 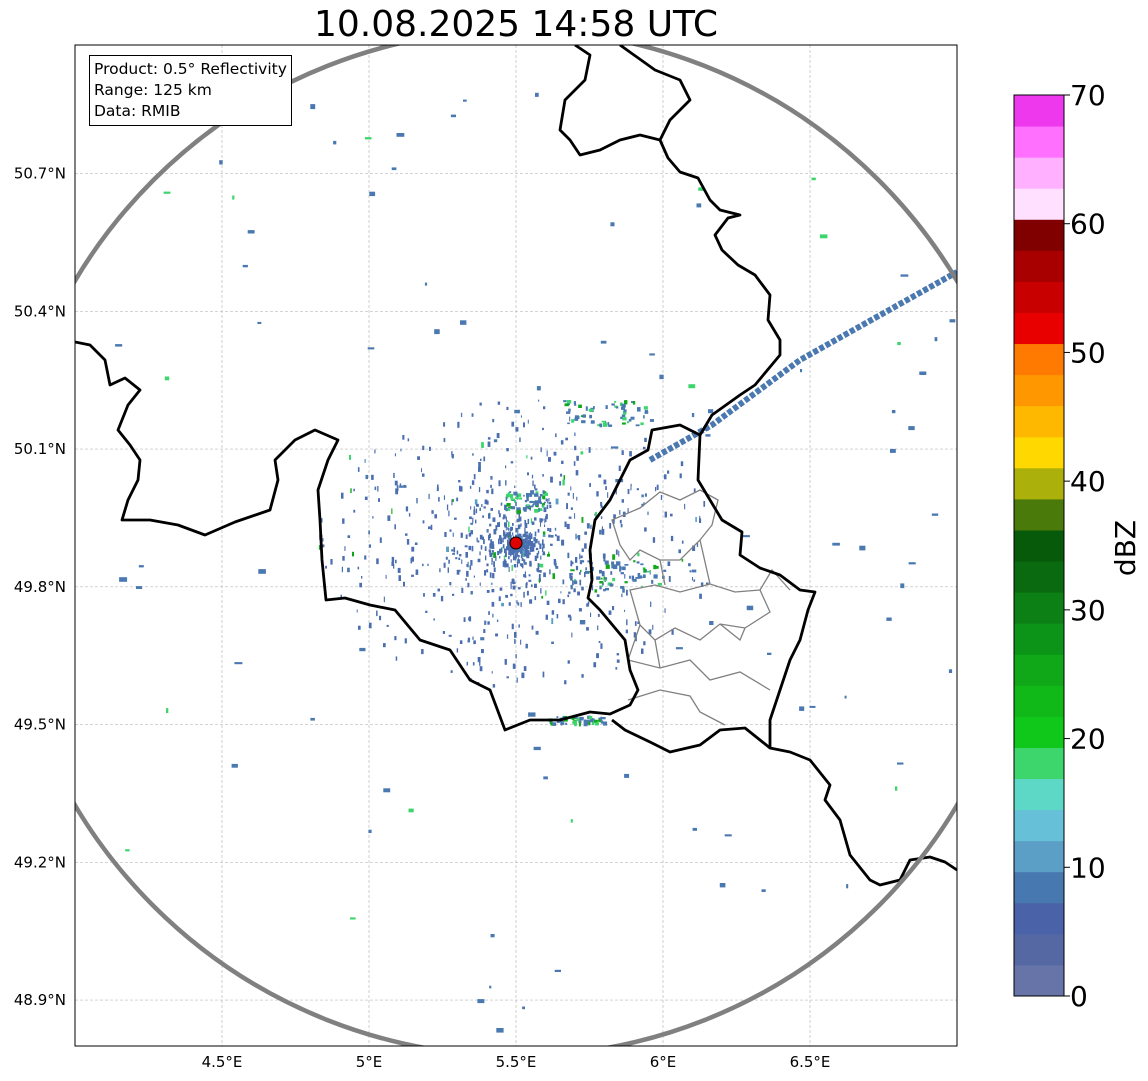 I want to click on admin-boundaries, so click(x=701, y=607).